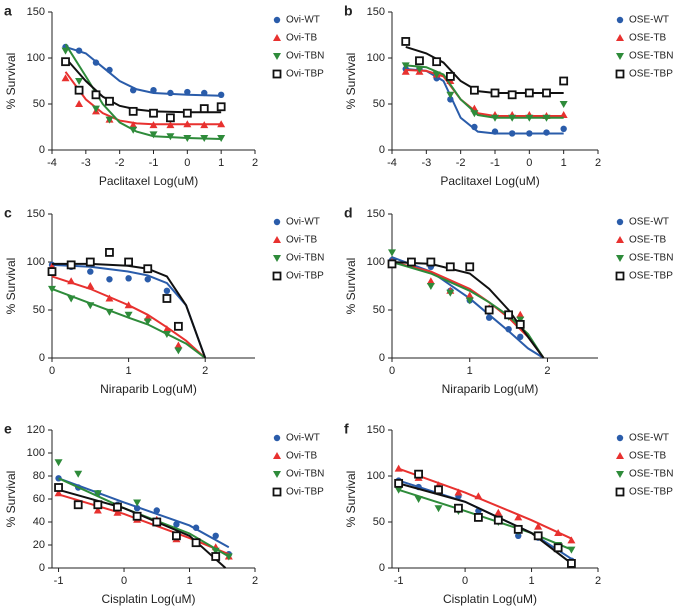 This screenshot has width=680, height=611. I want to click on panel-letter: b, so click(348, 11).